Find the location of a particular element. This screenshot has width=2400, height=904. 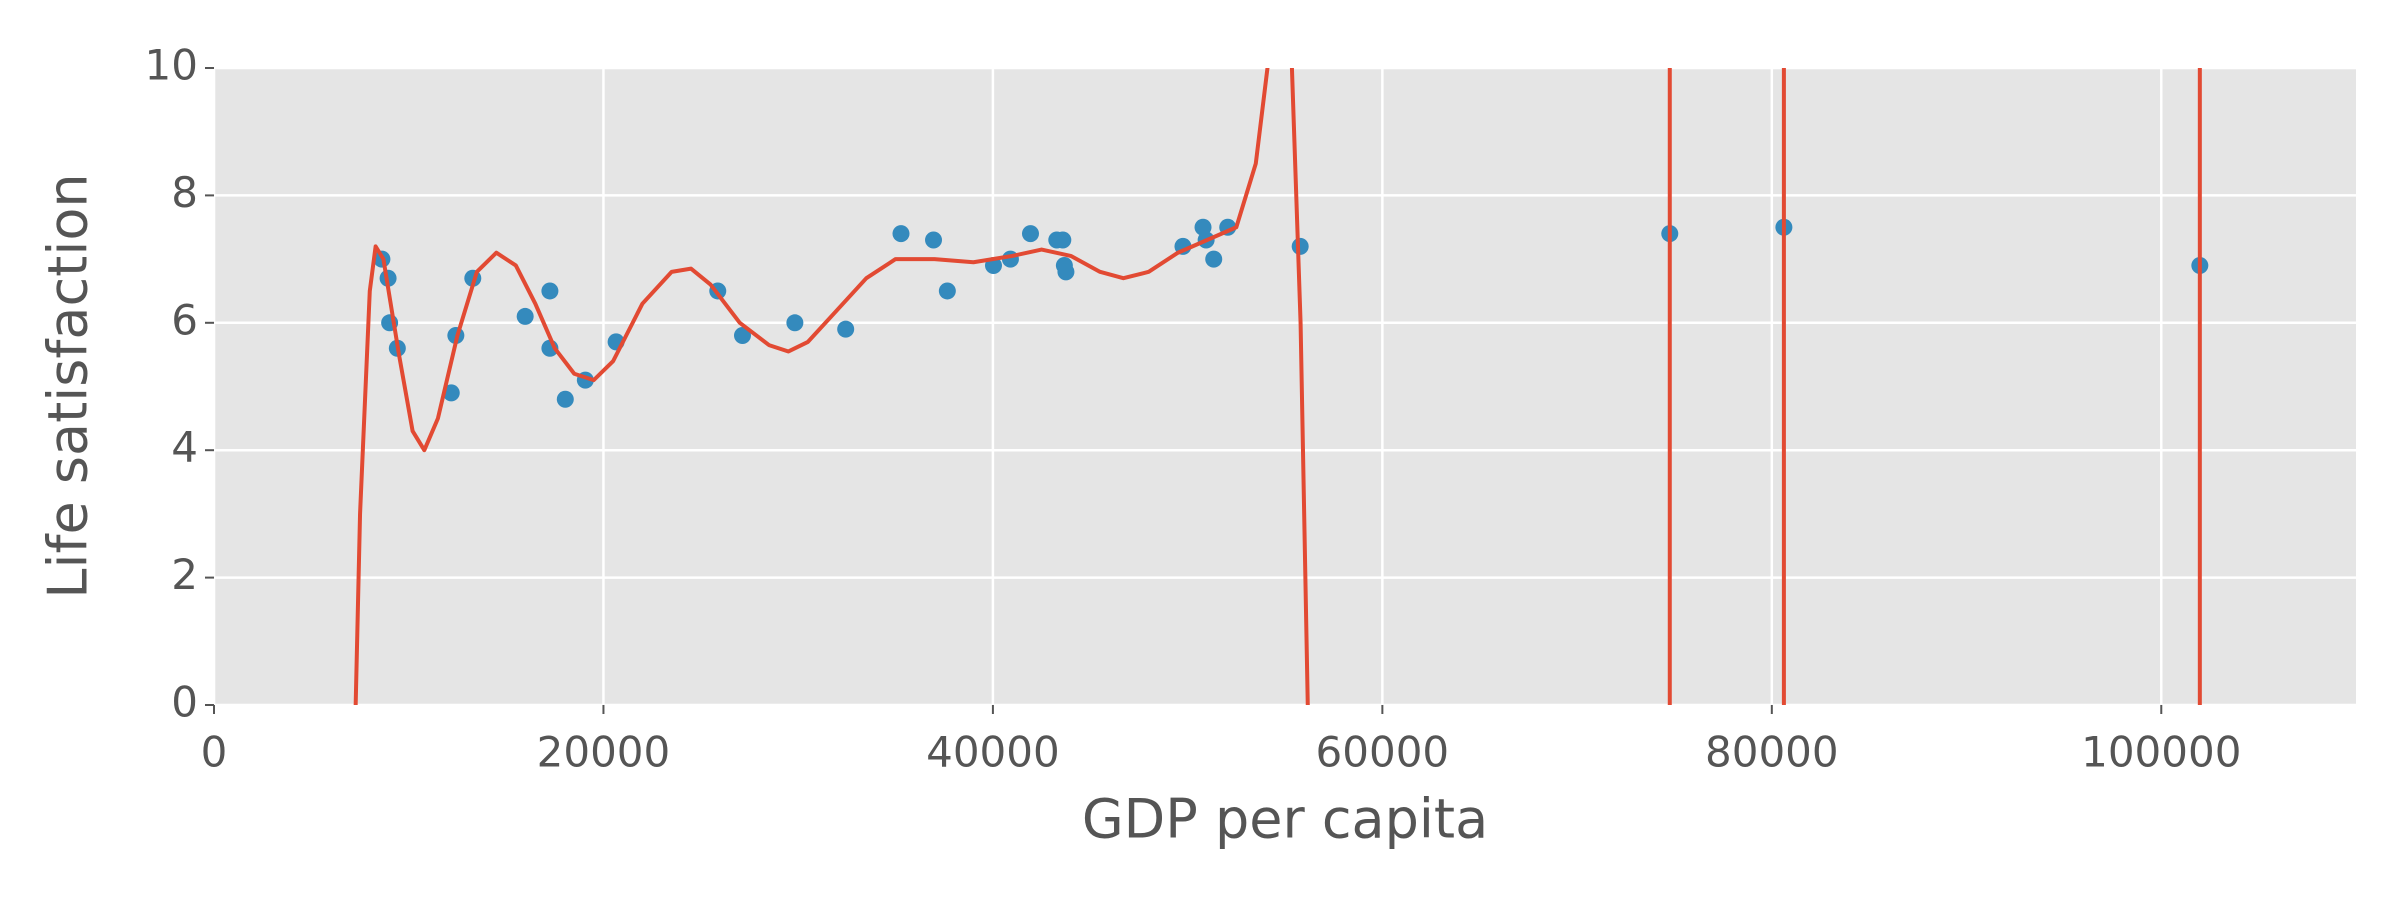

y-tick-label: 6 is located at coordinates (184, 319).